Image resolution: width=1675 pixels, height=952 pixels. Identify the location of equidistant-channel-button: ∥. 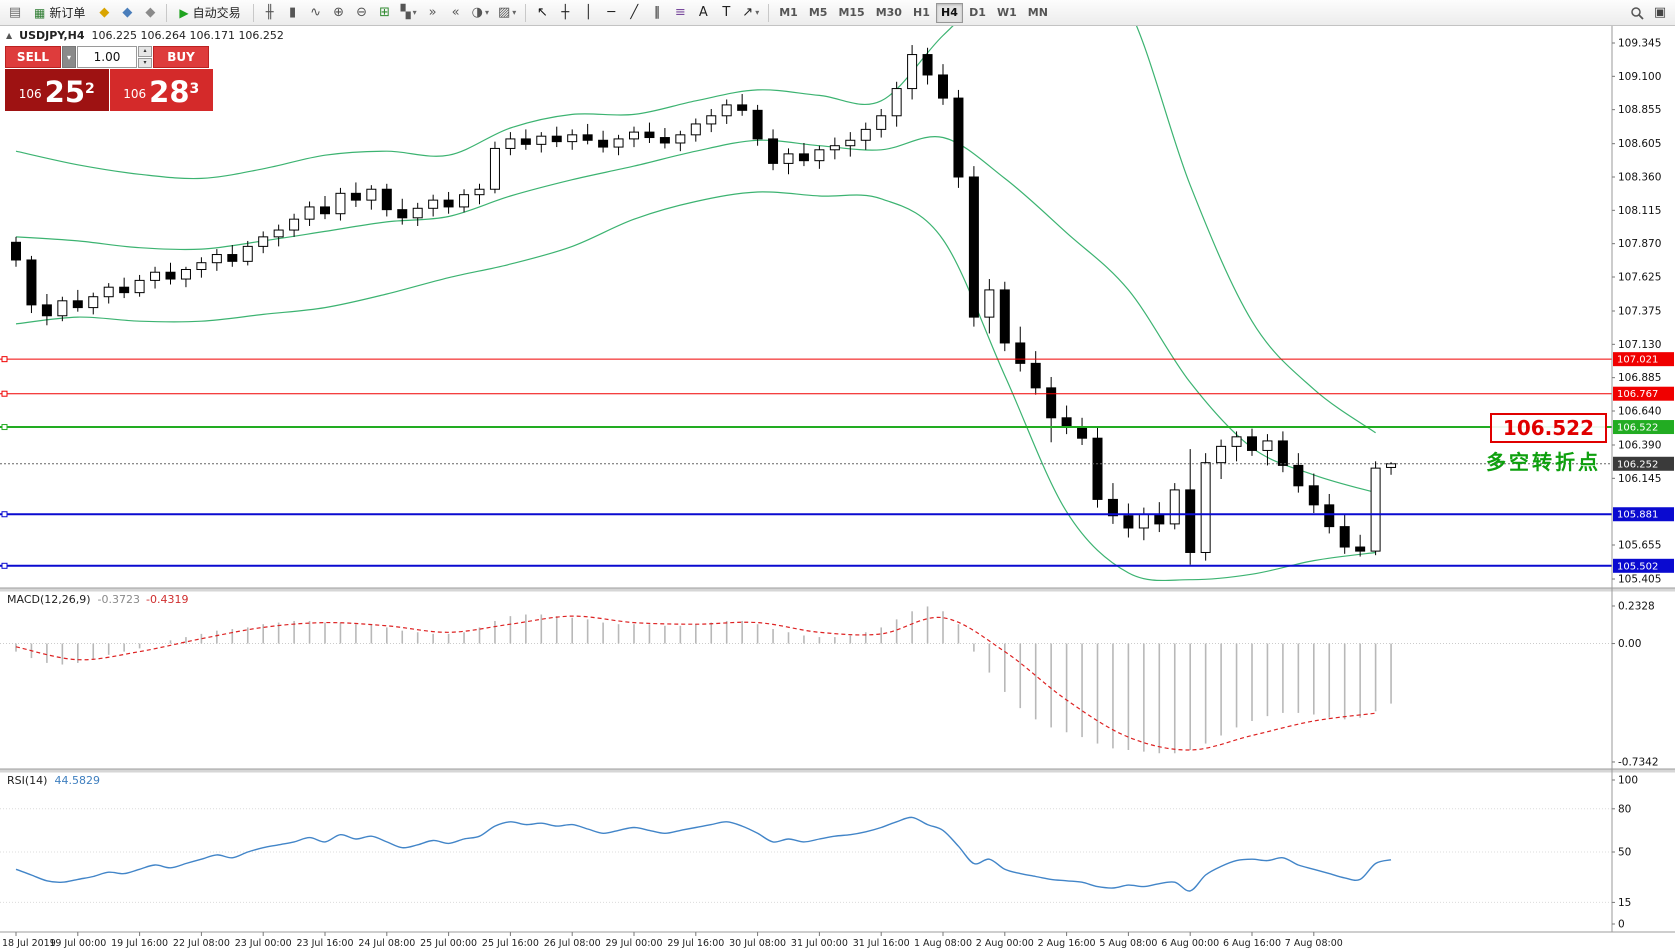
(657, 13).